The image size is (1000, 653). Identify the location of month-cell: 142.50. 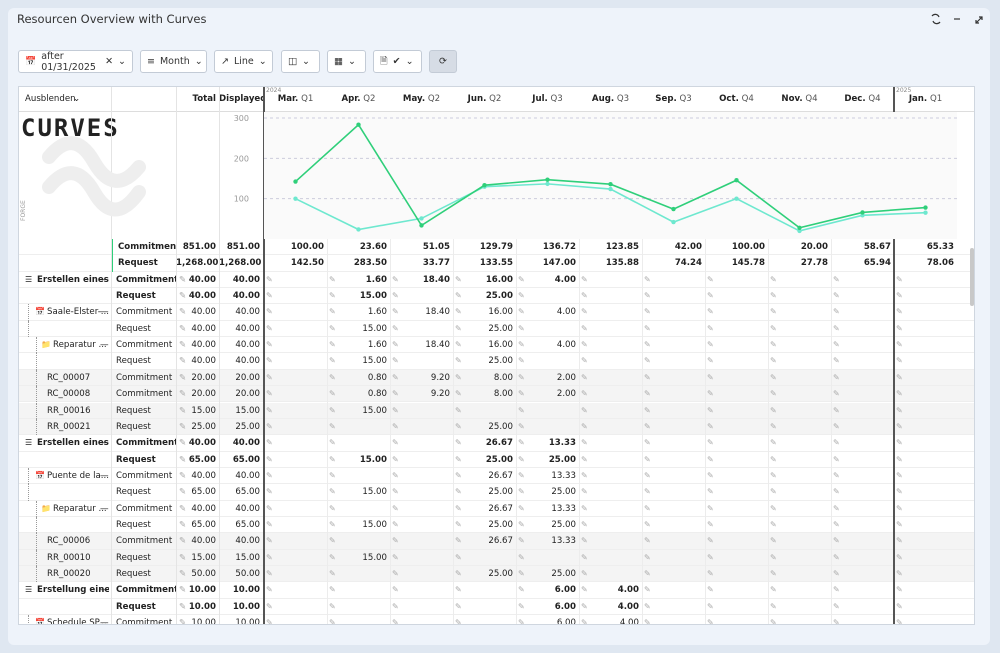
(307, 263).